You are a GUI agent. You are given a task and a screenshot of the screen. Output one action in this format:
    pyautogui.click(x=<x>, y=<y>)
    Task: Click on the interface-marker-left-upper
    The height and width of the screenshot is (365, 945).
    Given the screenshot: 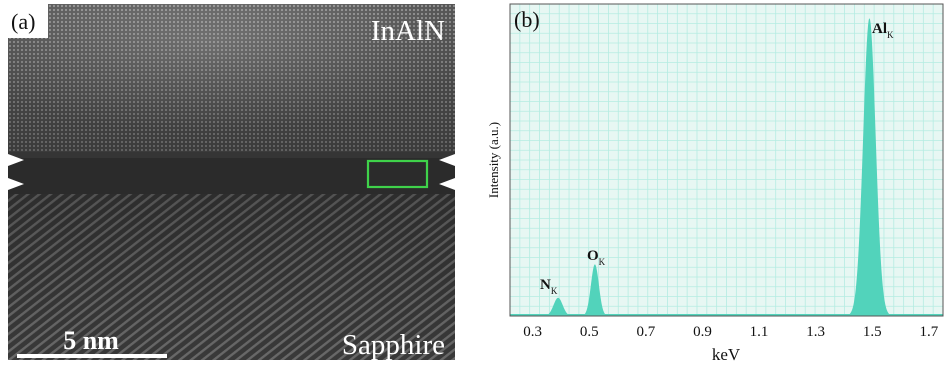 What is the action you would take?
    pyautogui.click(x=16, y=160)
    